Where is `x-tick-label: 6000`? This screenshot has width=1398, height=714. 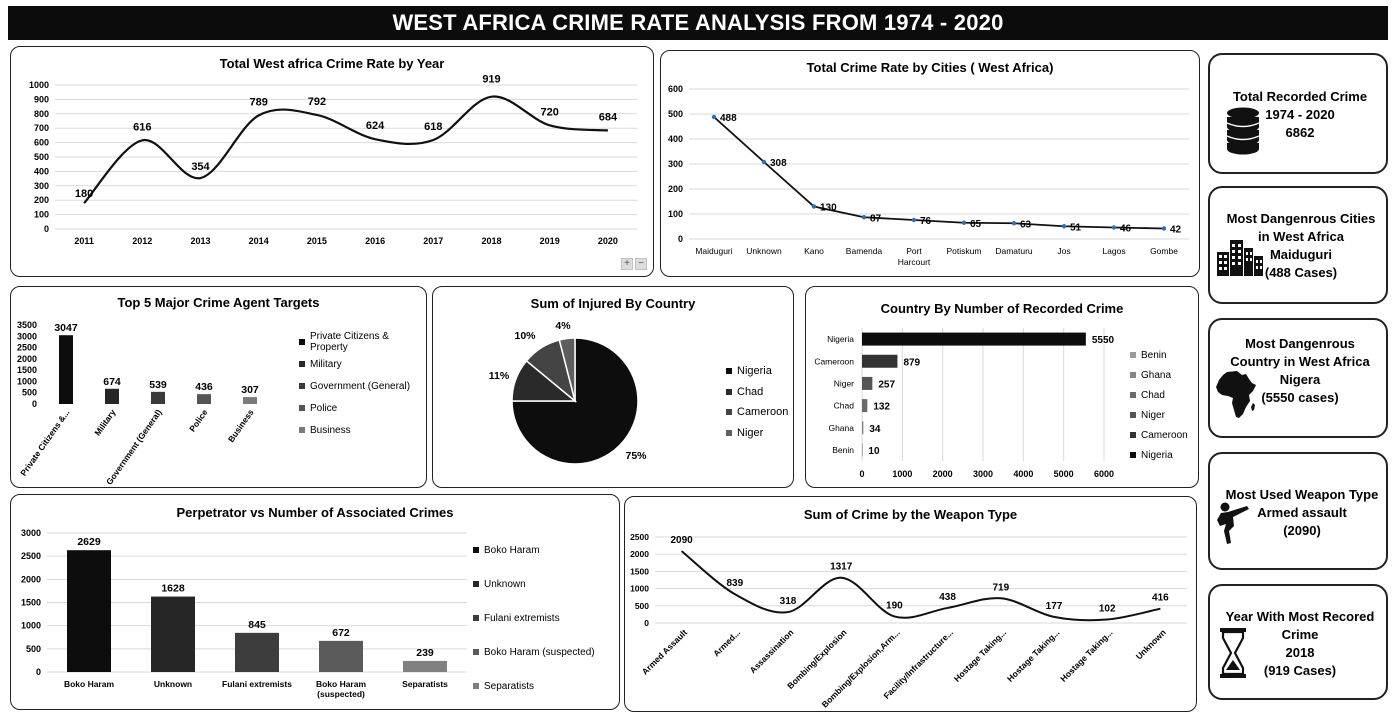
x-tick-label: 6000 is located at coordinates (1104, 474).